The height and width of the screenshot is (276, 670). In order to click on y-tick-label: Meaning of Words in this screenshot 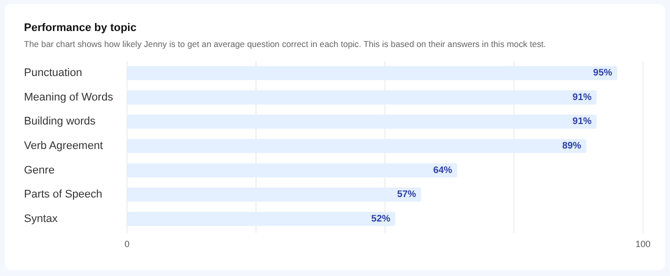, I will do `click(69, 97)`.